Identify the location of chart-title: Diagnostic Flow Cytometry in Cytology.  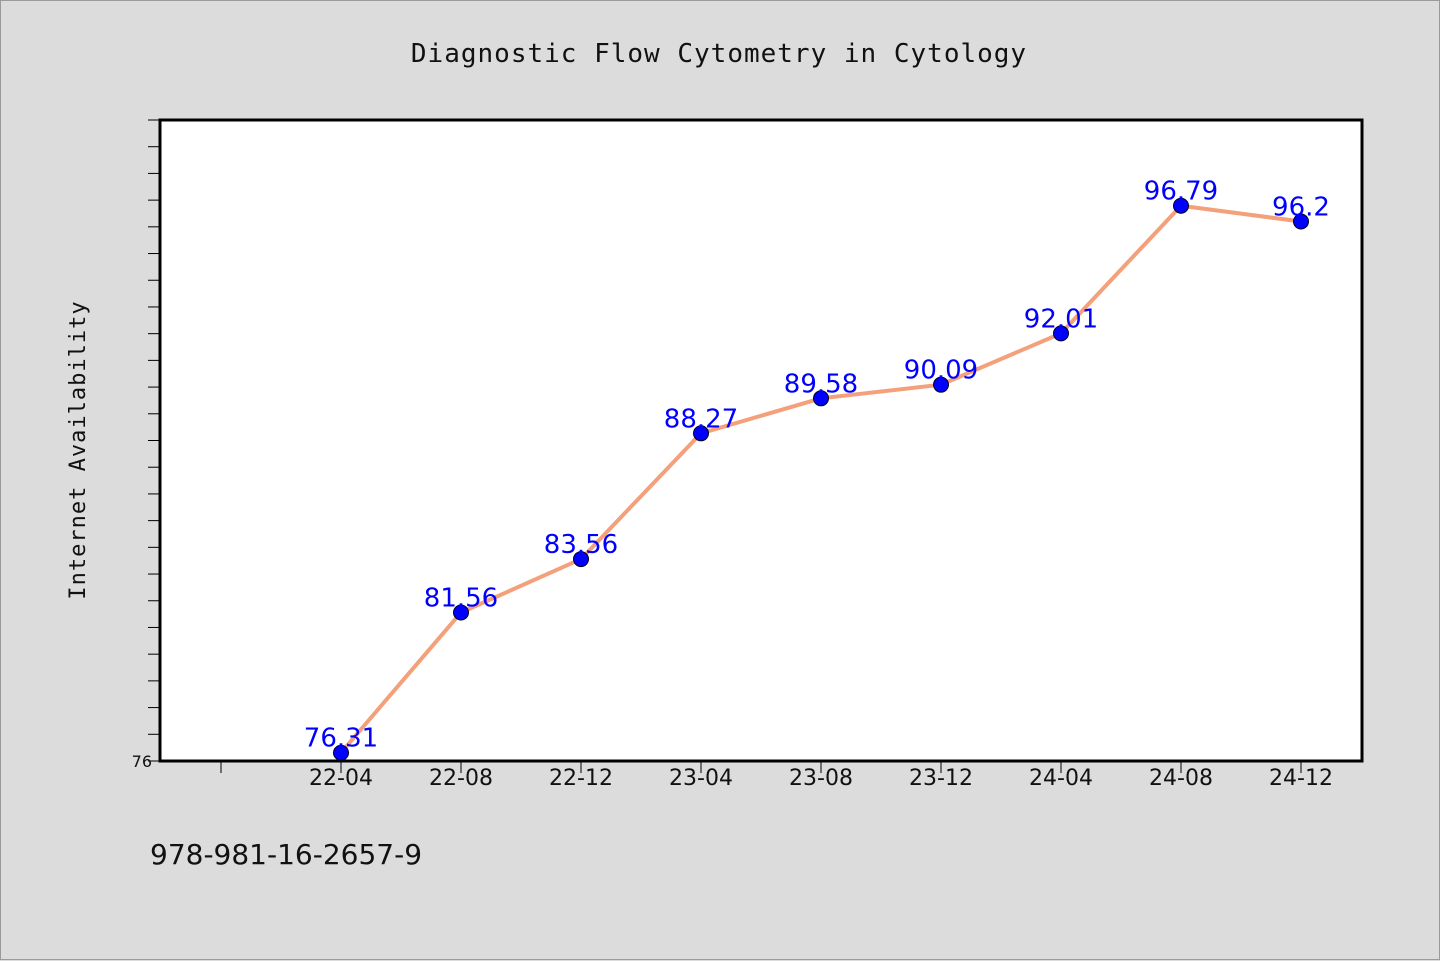
(719, 54).